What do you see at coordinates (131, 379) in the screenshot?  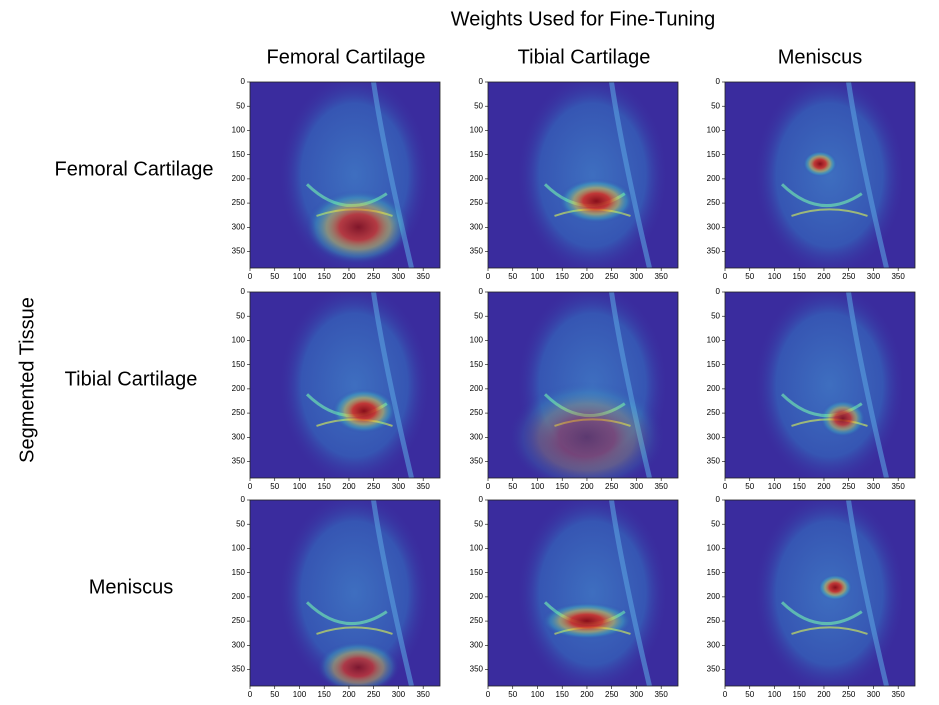 I see `row-header: Tibial Cartilage` at bounding box center [131, 379].